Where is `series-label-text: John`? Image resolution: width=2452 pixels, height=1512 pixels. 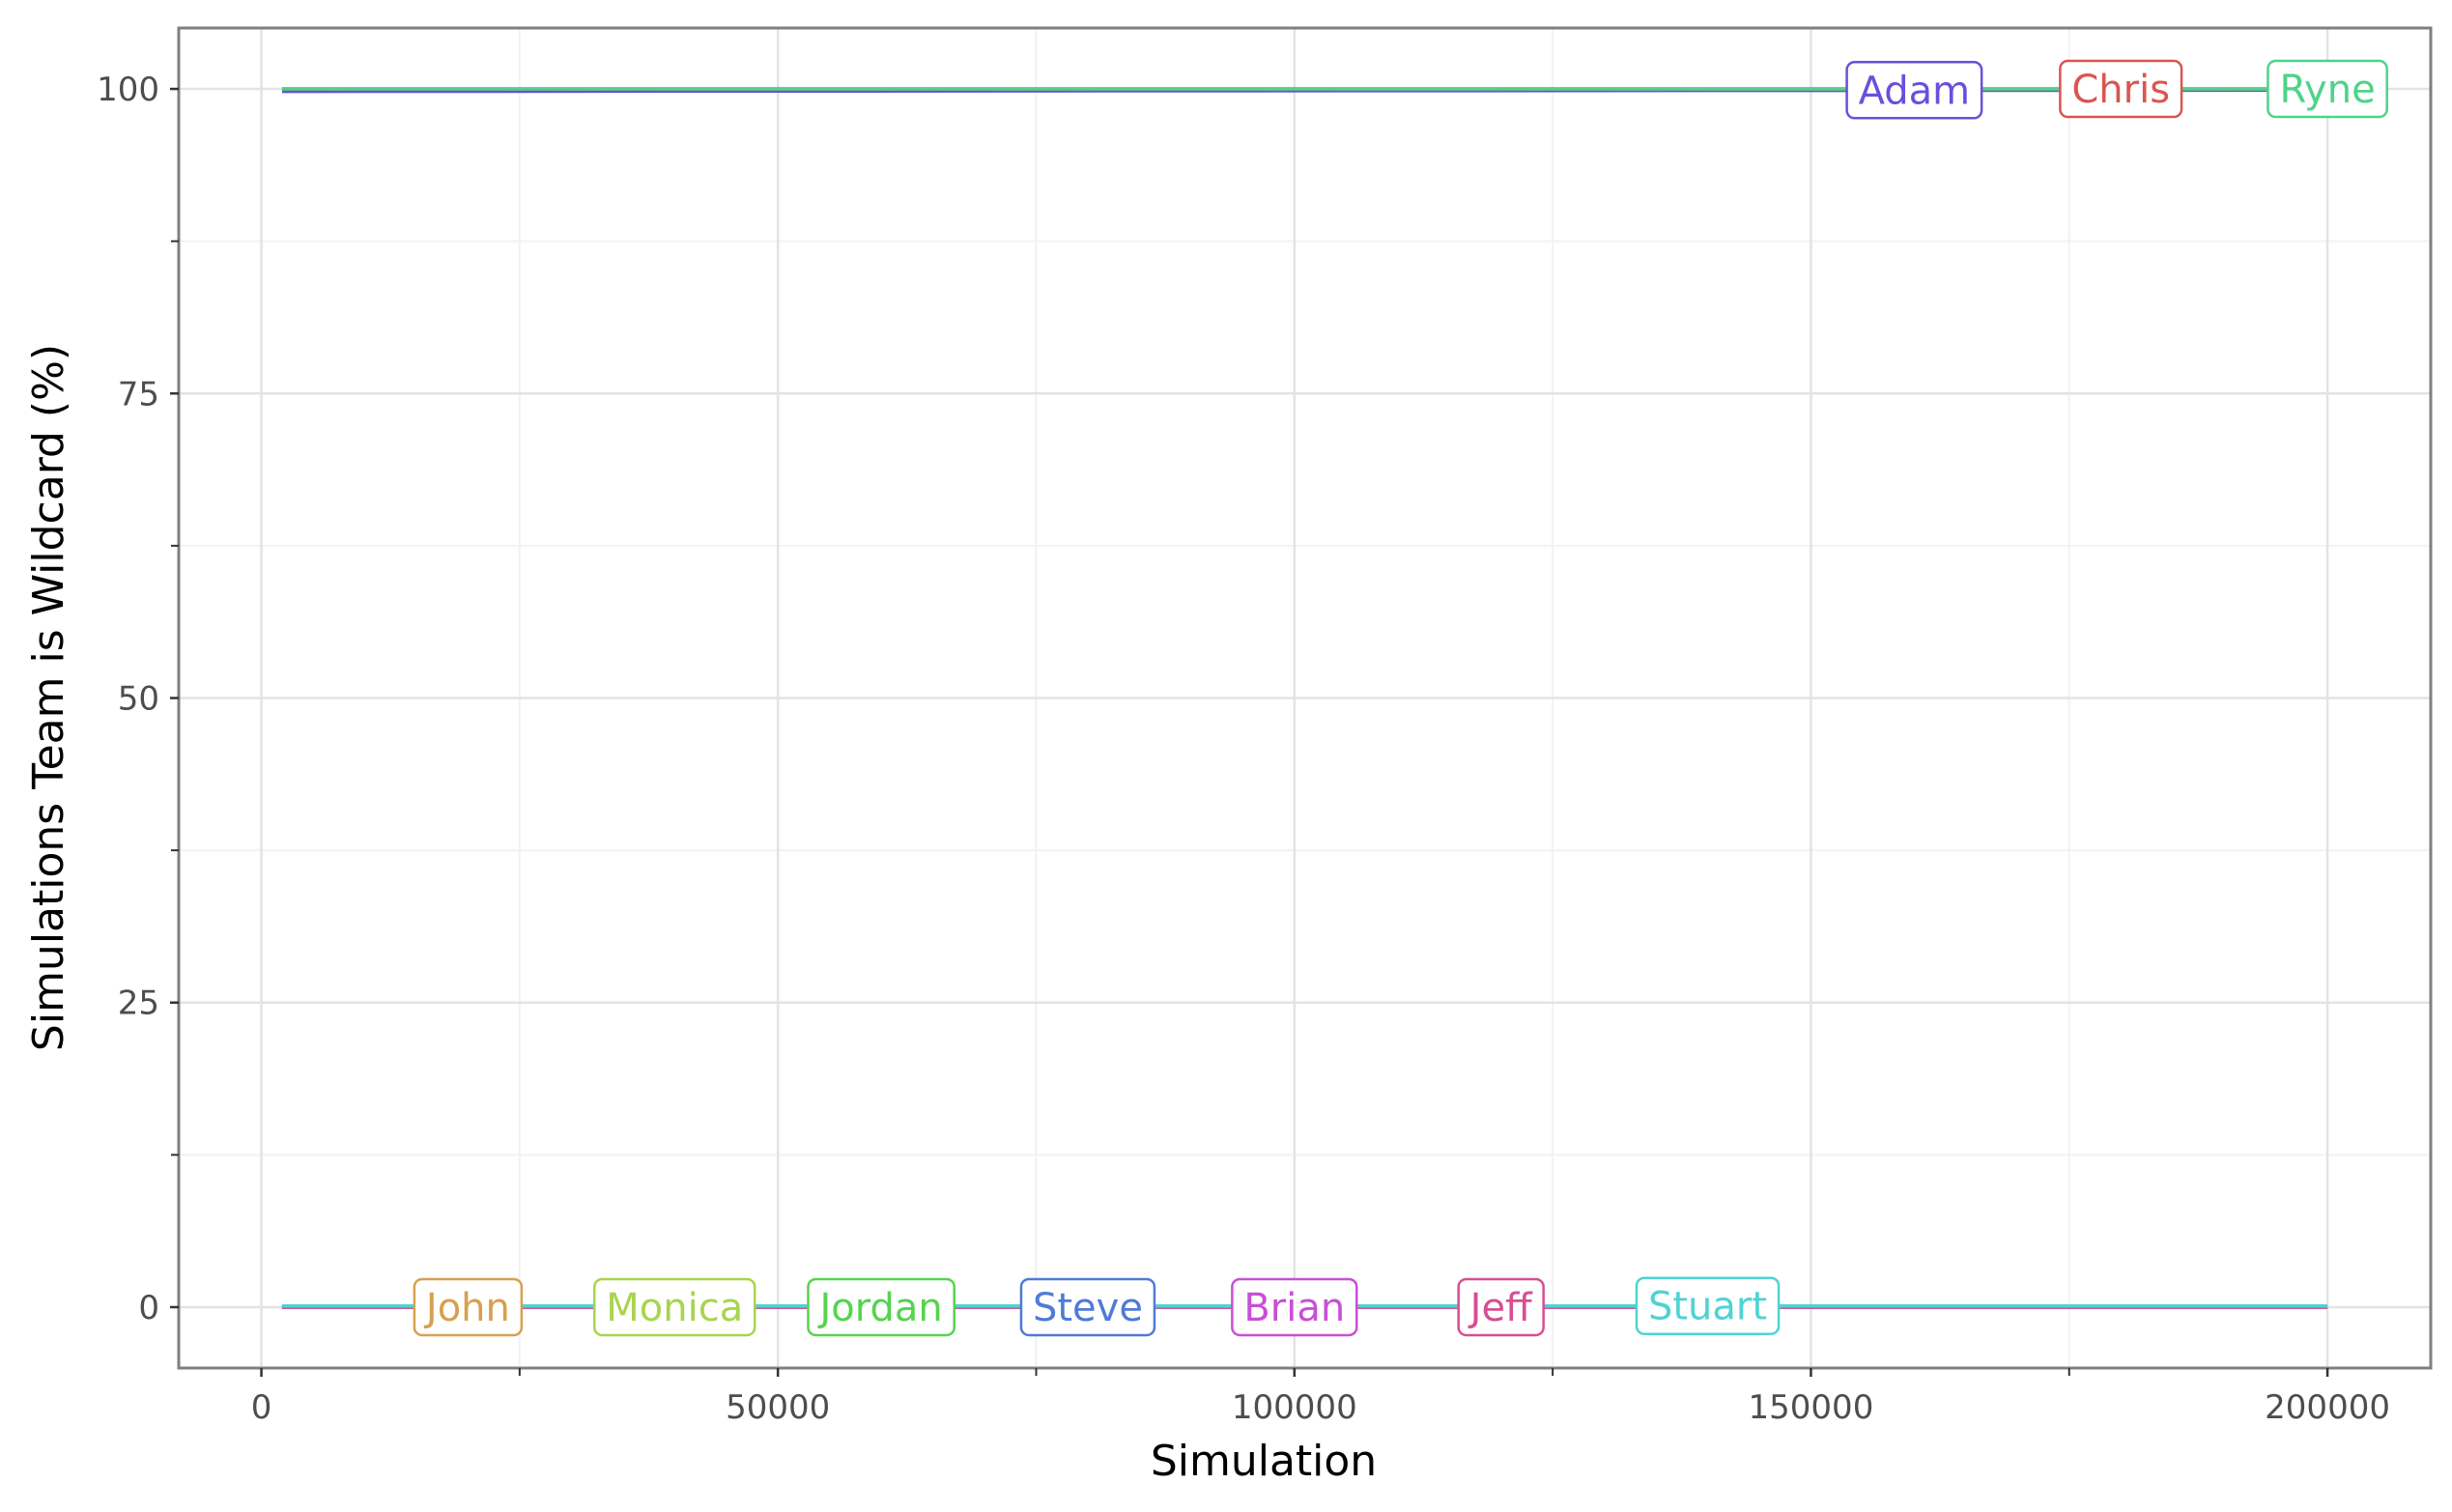
series-label-text: John is located at coordinates (466, 1308).